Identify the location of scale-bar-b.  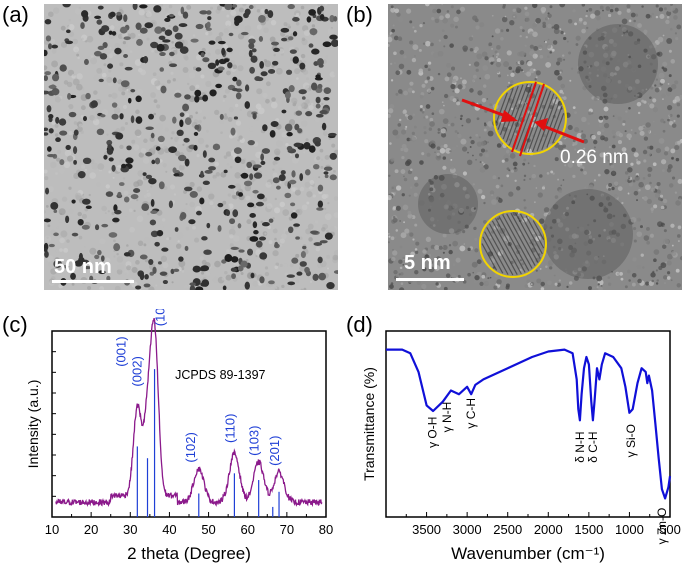
(430, 279).